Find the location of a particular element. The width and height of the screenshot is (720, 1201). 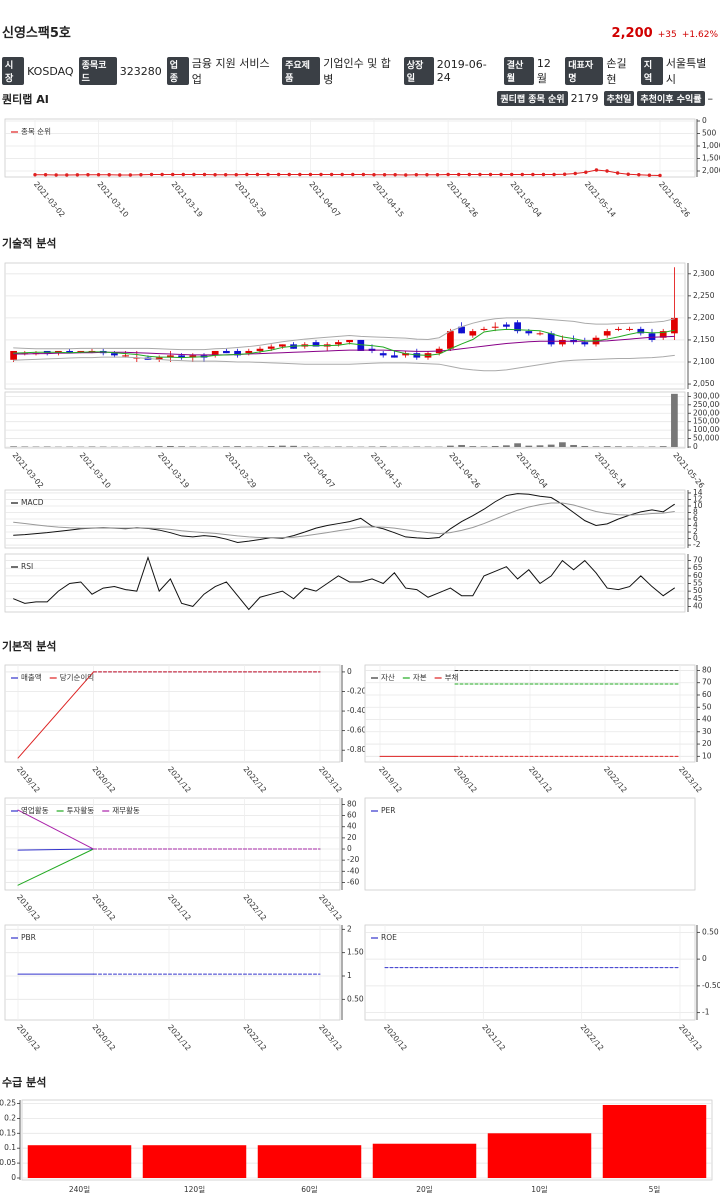

y-tick-label: 30 is located at coordinates (707, 731).